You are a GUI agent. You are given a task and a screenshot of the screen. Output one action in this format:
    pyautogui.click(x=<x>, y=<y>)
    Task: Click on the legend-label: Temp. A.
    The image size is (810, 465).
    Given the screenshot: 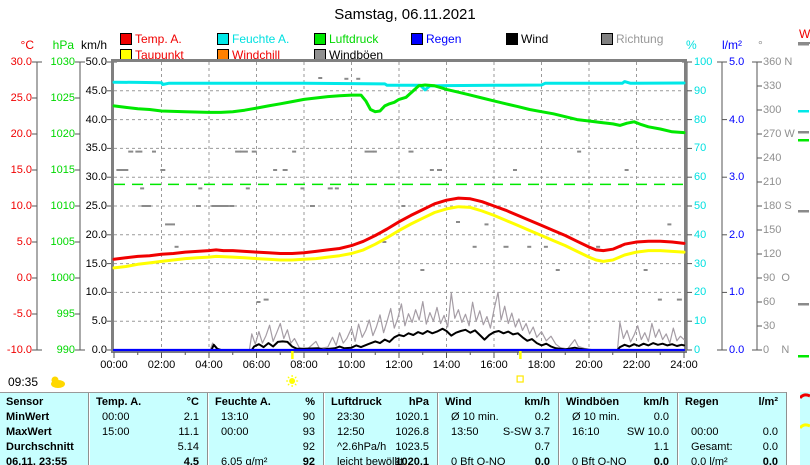 What is the action you would take?
    pyautogui.click(x=158, y=39)
    